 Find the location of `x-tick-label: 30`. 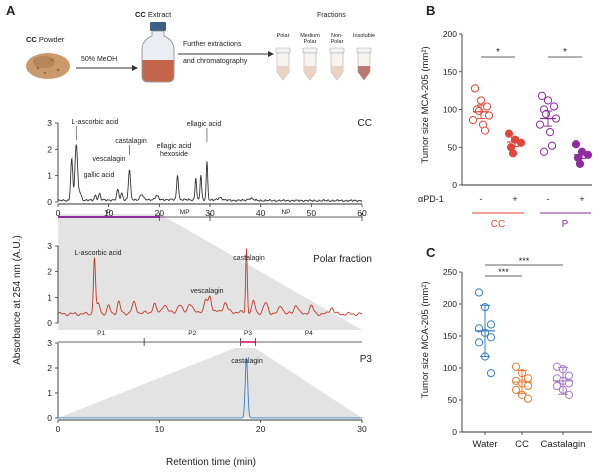

x-tick-label: 30 is located at coordinates (362, 429).